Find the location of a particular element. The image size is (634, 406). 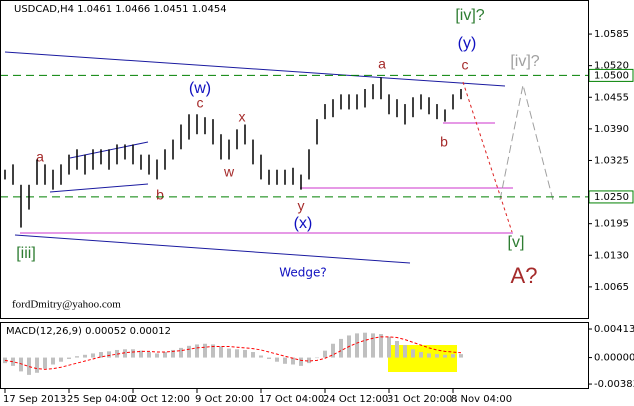

annotation: Wedge? is located at coordinates (303, 273).